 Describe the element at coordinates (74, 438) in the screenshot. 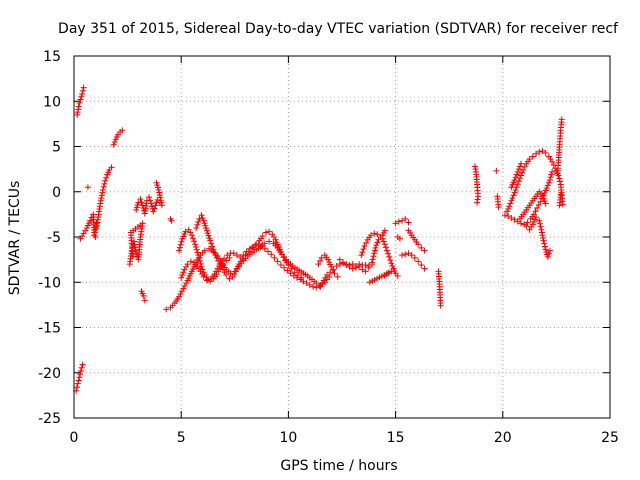

I see `x-tick-label: 0` at that location.